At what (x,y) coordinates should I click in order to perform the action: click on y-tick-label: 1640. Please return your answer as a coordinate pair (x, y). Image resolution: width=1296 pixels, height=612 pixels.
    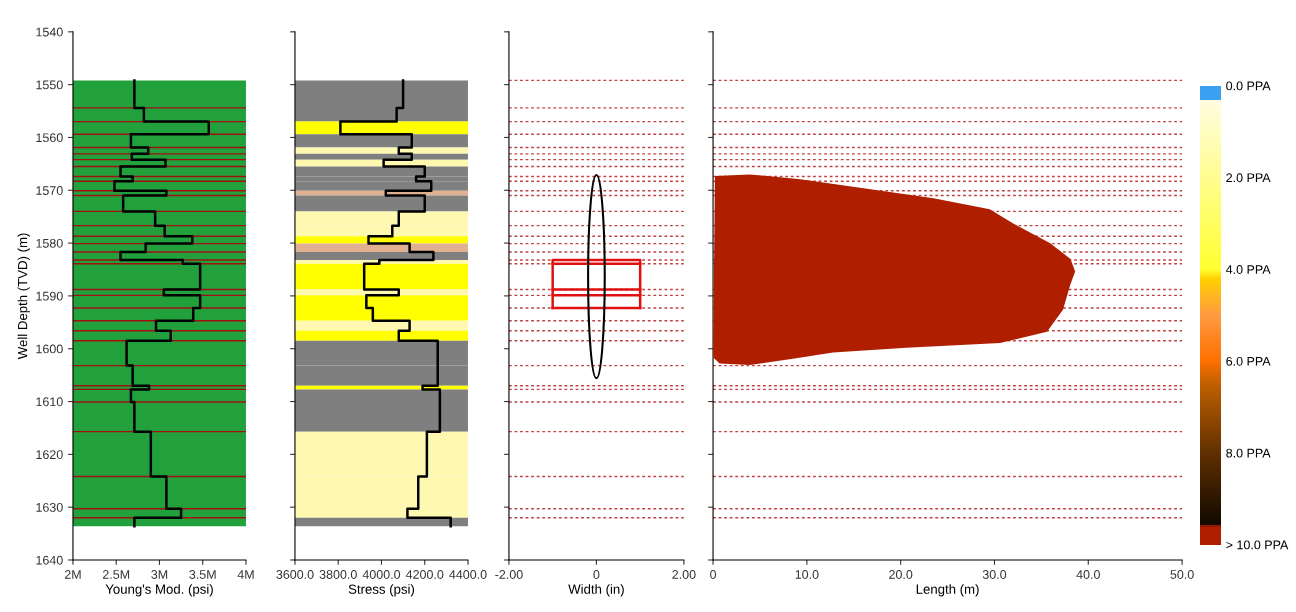
    Looking at the image, I should click on (49, 560).